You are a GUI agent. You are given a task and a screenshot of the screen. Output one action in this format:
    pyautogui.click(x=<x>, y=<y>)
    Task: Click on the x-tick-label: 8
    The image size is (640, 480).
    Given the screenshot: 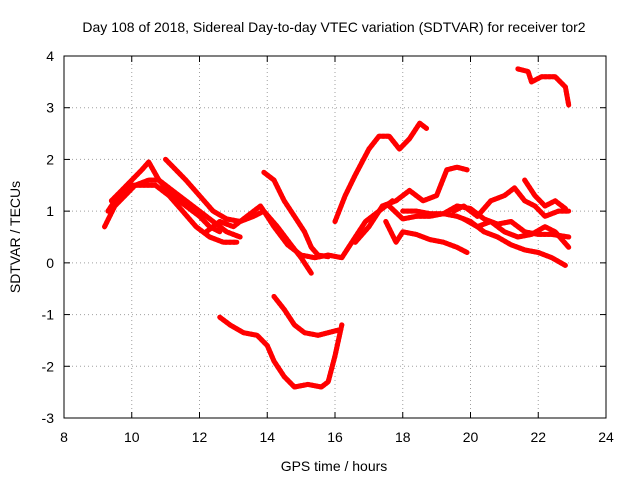 What is the action you would take?
    pyautogui.click(x=64, y=437)
    